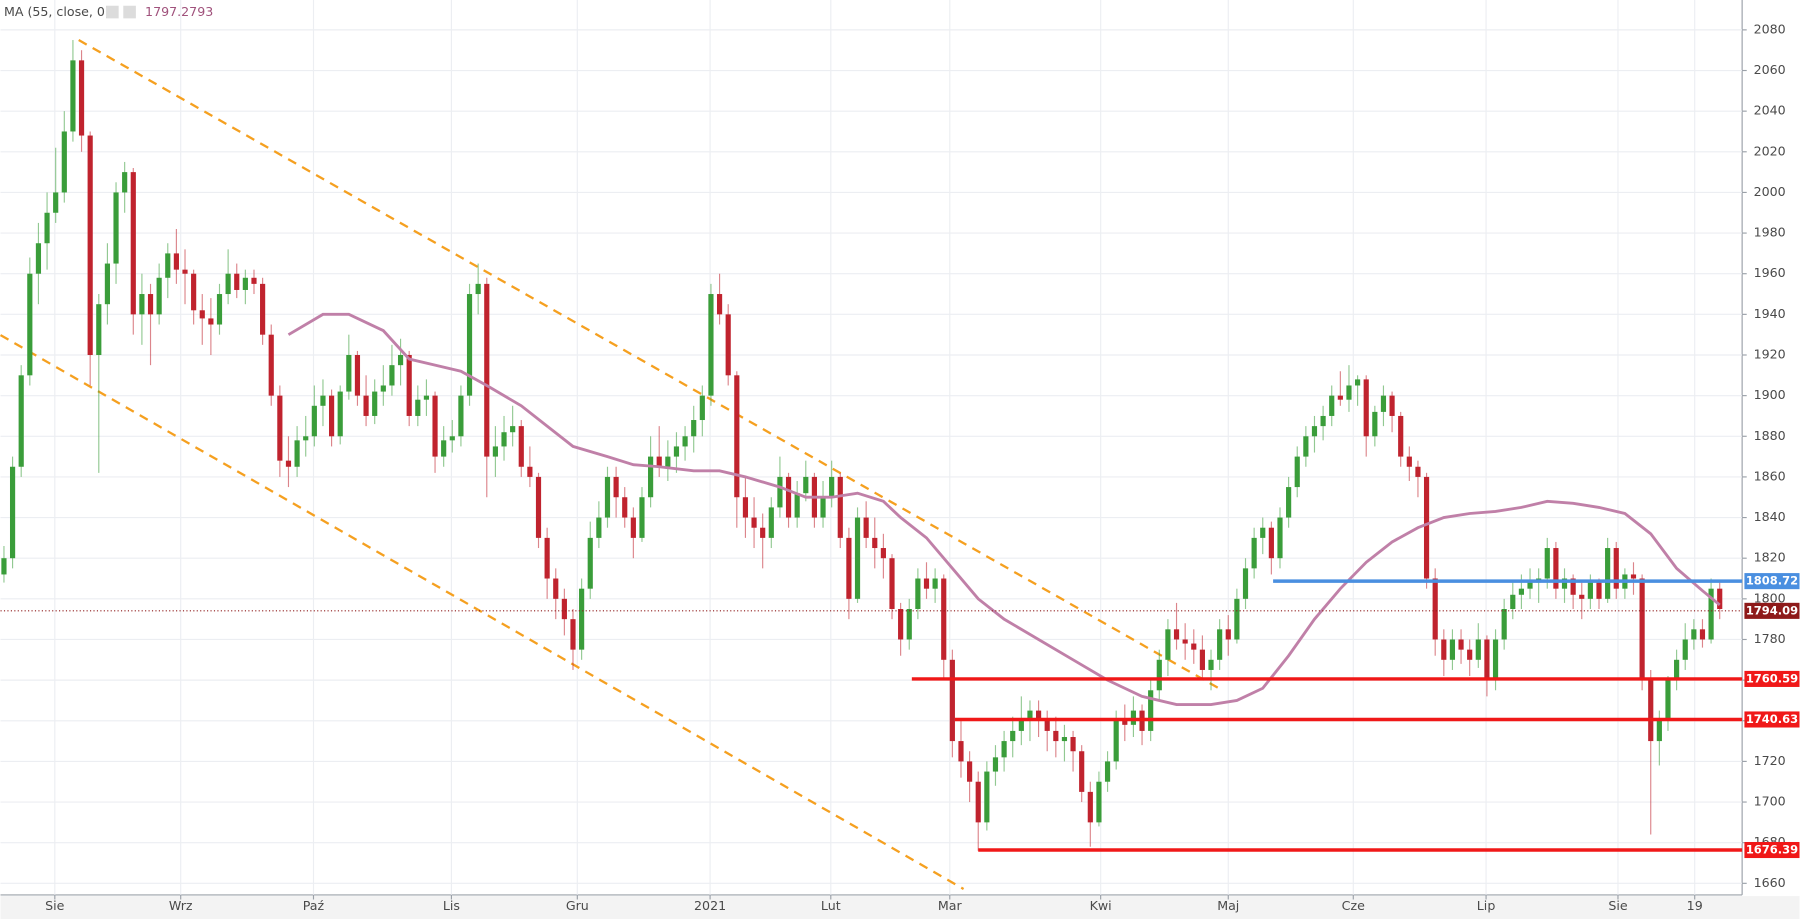 Image resolution: width=1800 pixels, height=919 pixels. Describe the element at coordinates (950, 905) in the screenshot. I see `x-tick-label: Mar` at that location.